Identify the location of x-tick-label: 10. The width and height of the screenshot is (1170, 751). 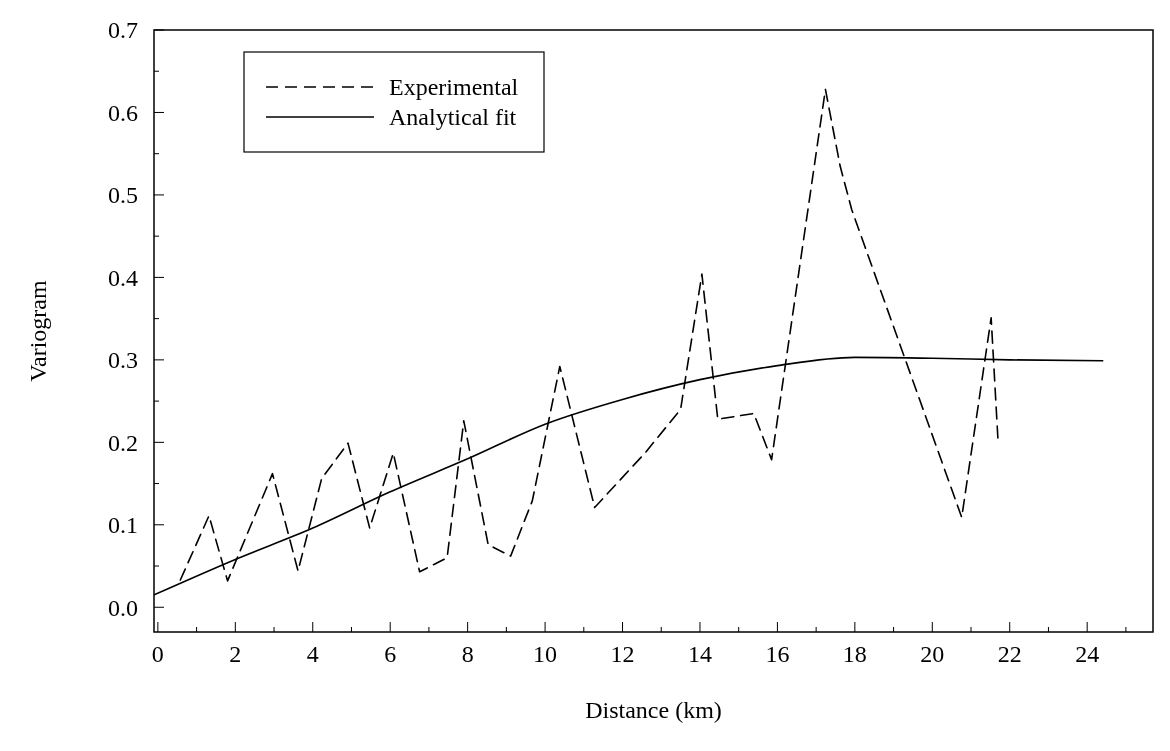
(545, 654).